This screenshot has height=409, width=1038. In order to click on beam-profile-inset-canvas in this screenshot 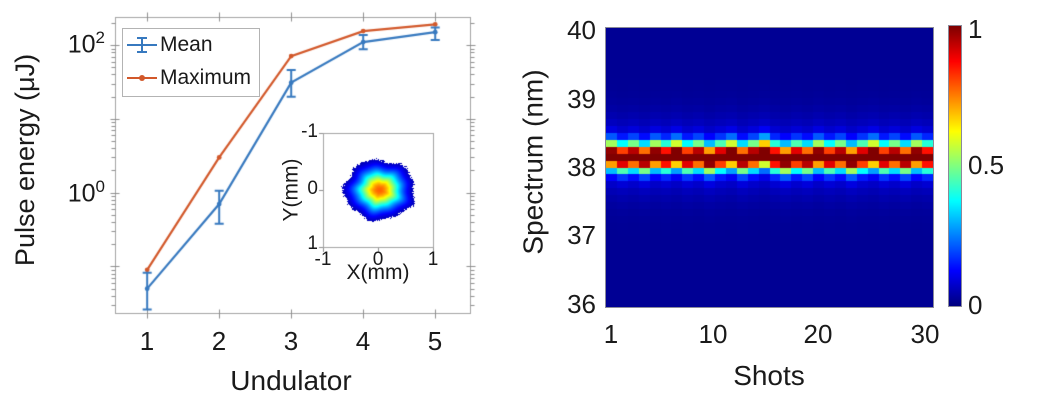, I will do `click(379, 191)`.